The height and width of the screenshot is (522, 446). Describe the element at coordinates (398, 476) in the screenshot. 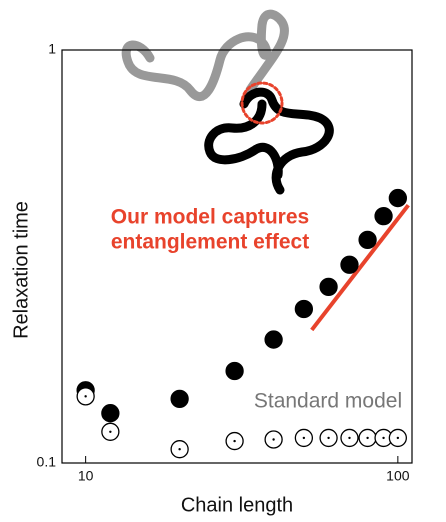

I see `x-tick-label: 100` at that location.